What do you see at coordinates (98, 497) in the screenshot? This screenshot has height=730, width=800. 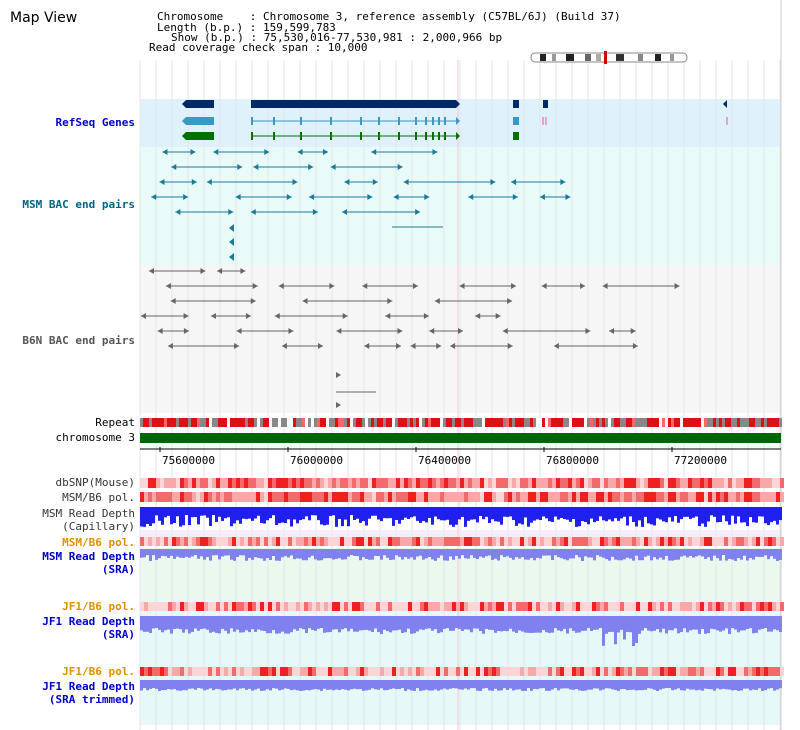 I see `msm-pol-label: MSM/B6 pol.` at bounding box center [98, 497].